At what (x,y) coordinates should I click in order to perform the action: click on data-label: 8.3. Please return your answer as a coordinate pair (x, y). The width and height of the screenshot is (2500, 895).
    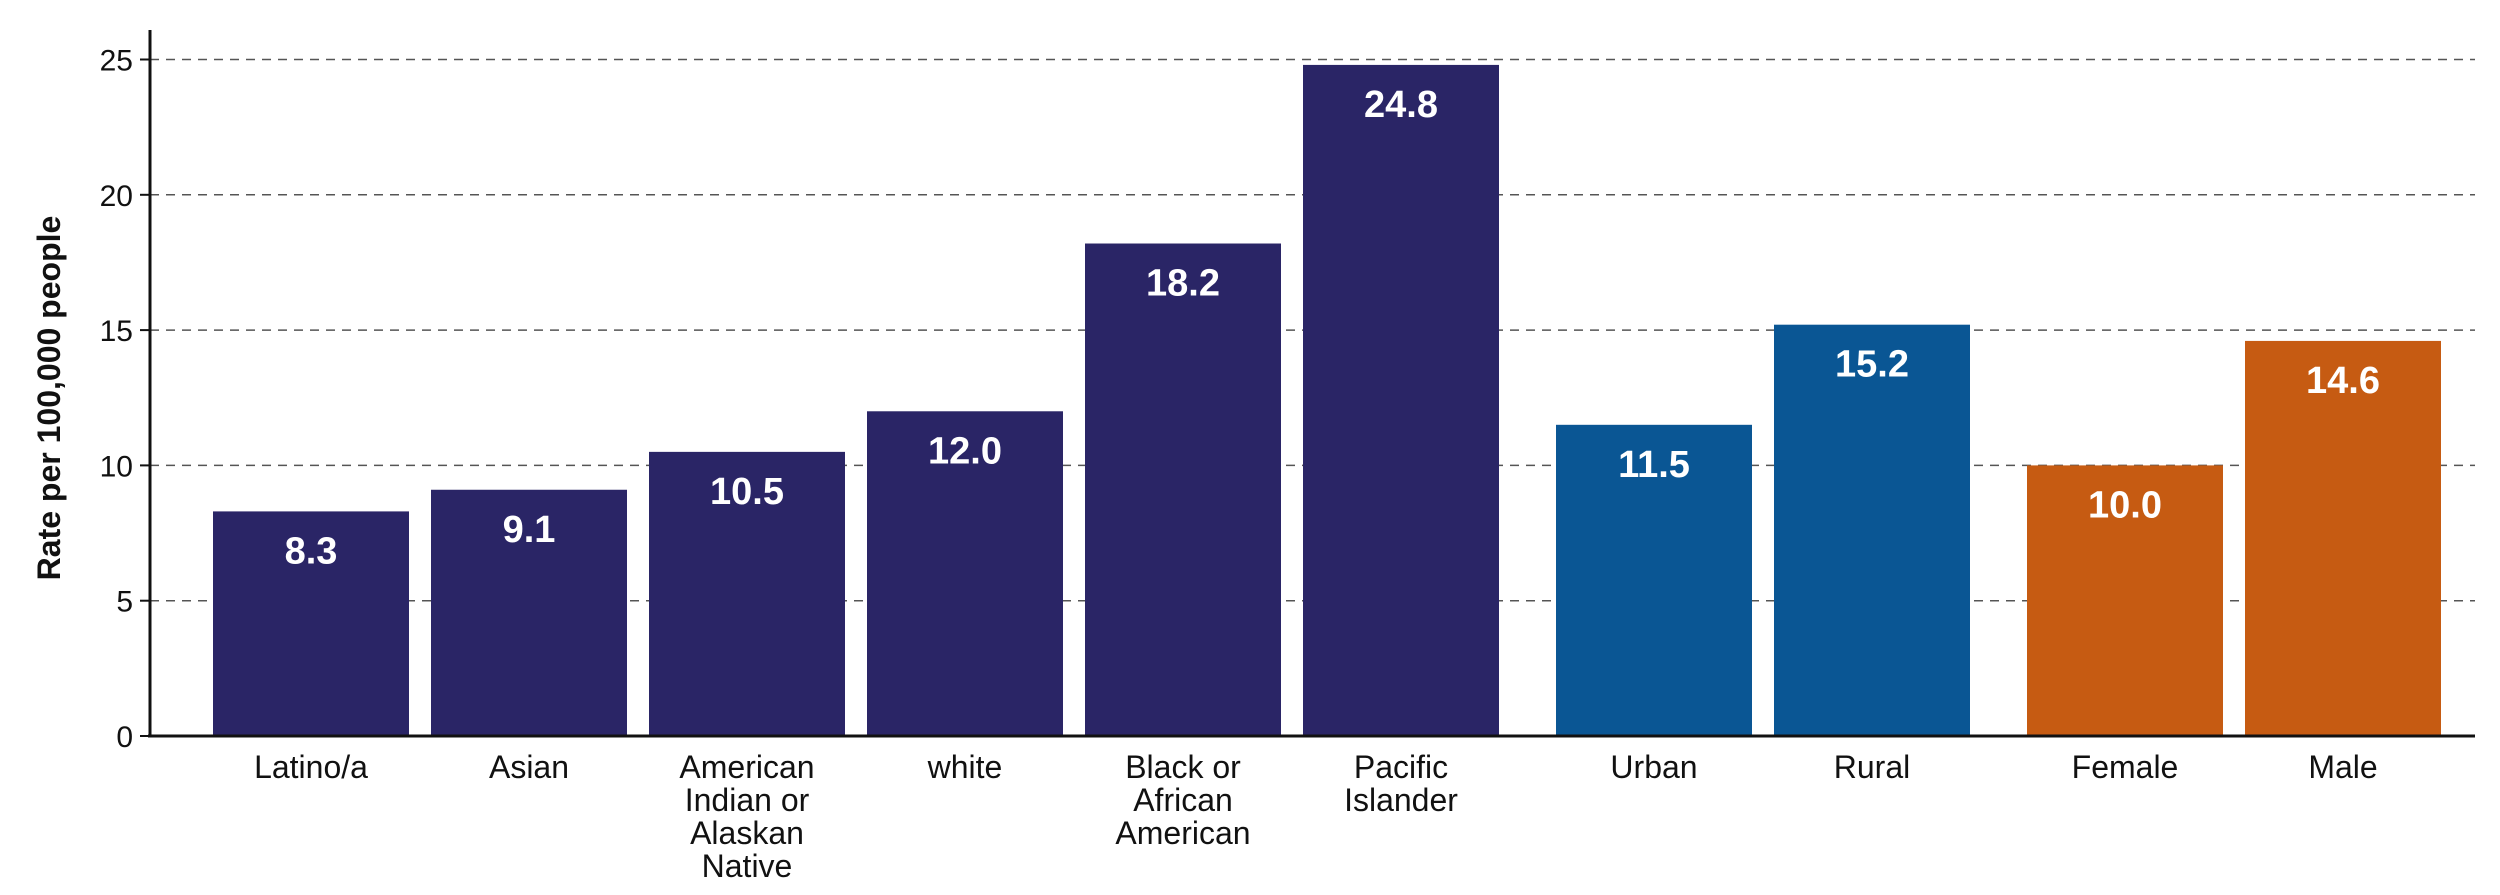
    Looking at the image, I should click on (311, 551).